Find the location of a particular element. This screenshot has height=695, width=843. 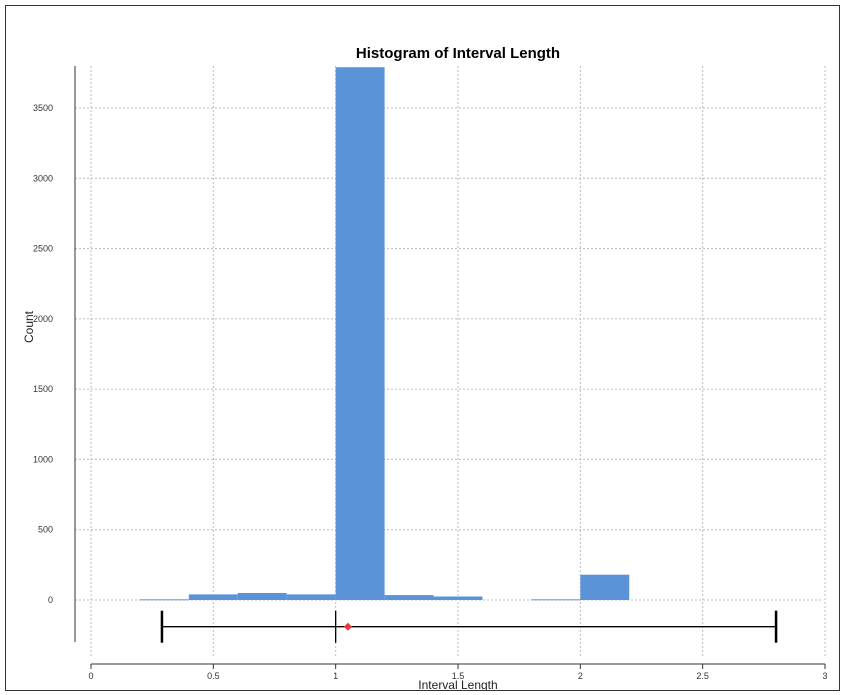

y-tick-label: 2000 is located at coordinates (43, 319).